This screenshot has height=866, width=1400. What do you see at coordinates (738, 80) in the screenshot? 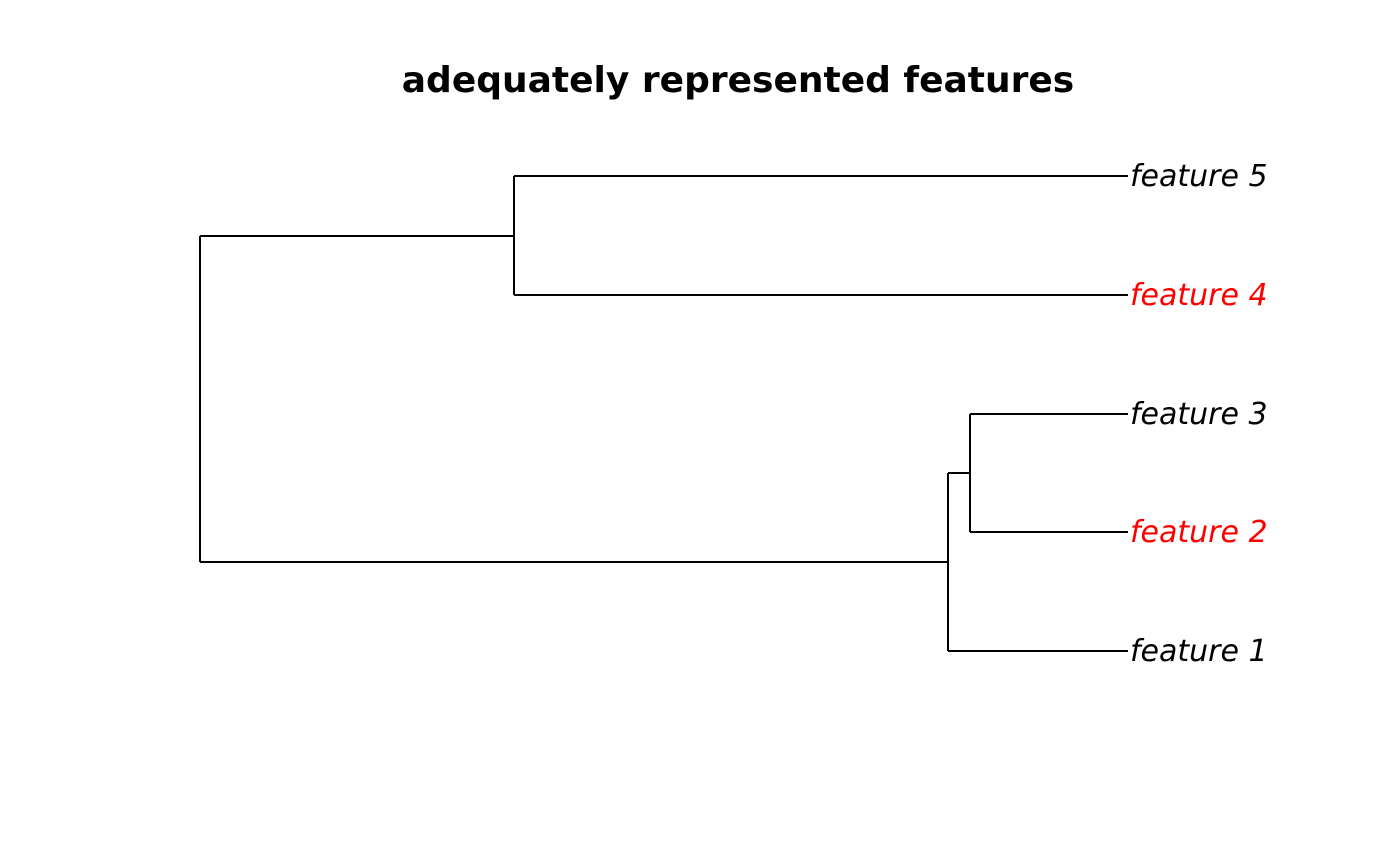
I see `figure-title: adequately represented features` at bounding box center [738, 80].